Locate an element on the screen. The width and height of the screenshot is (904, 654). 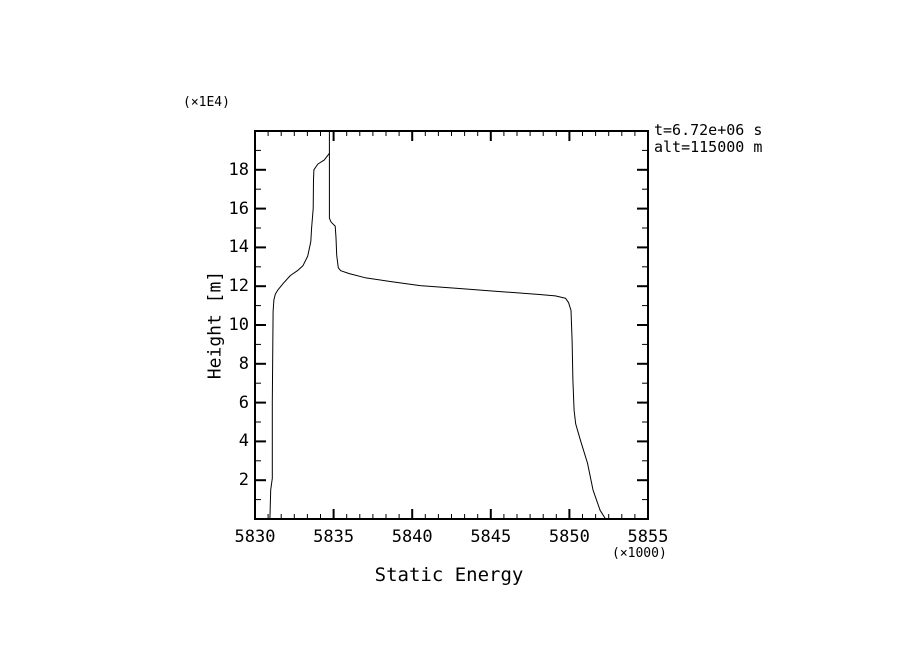
time-annotation: t=6.72e+06 s is located at coordinates (708, 130).